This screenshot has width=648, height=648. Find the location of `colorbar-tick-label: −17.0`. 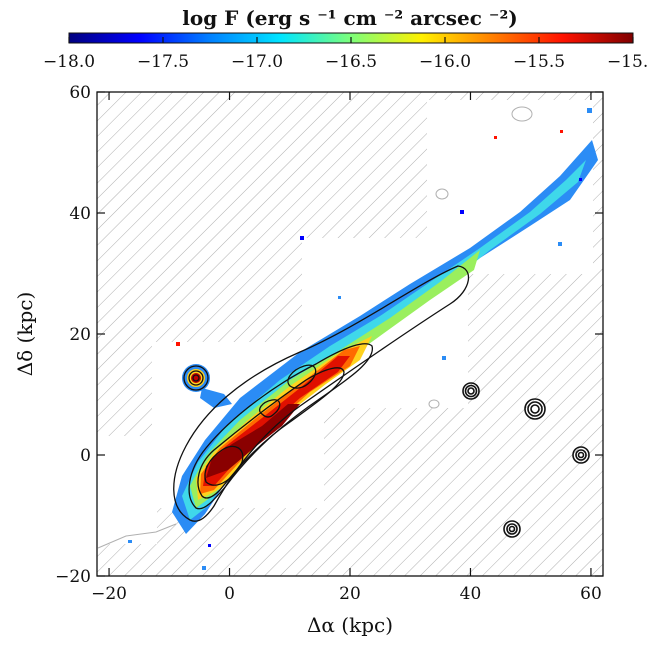

colorbar-tick-label: −17.0 is located at coordinates (257, 62).